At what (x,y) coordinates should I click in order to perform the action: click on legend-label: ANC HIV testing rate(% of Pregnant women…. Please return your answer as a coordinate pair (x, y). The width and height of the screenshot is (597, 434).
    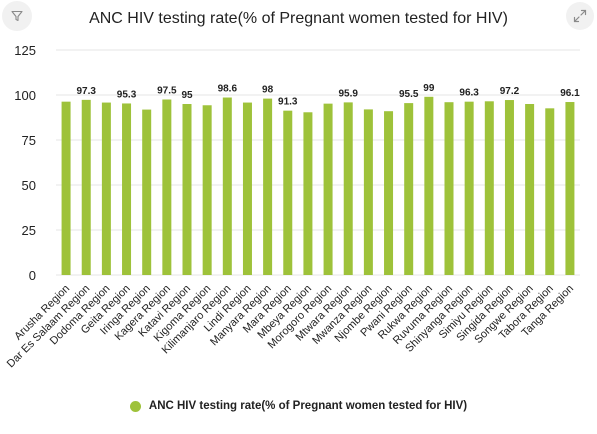
    Looking at the image, I should click on (308, 406).